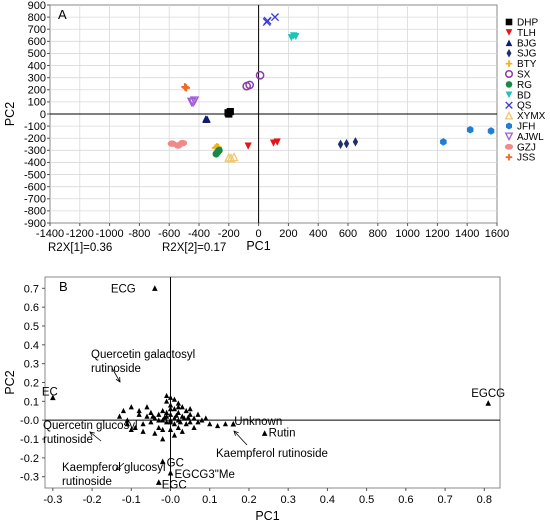 Image resolution: width=550 pixels, height=528 pixels. Describe the element at coordinates (62, 14) in the screenshot. I see `panel-label-a: A` at that location.